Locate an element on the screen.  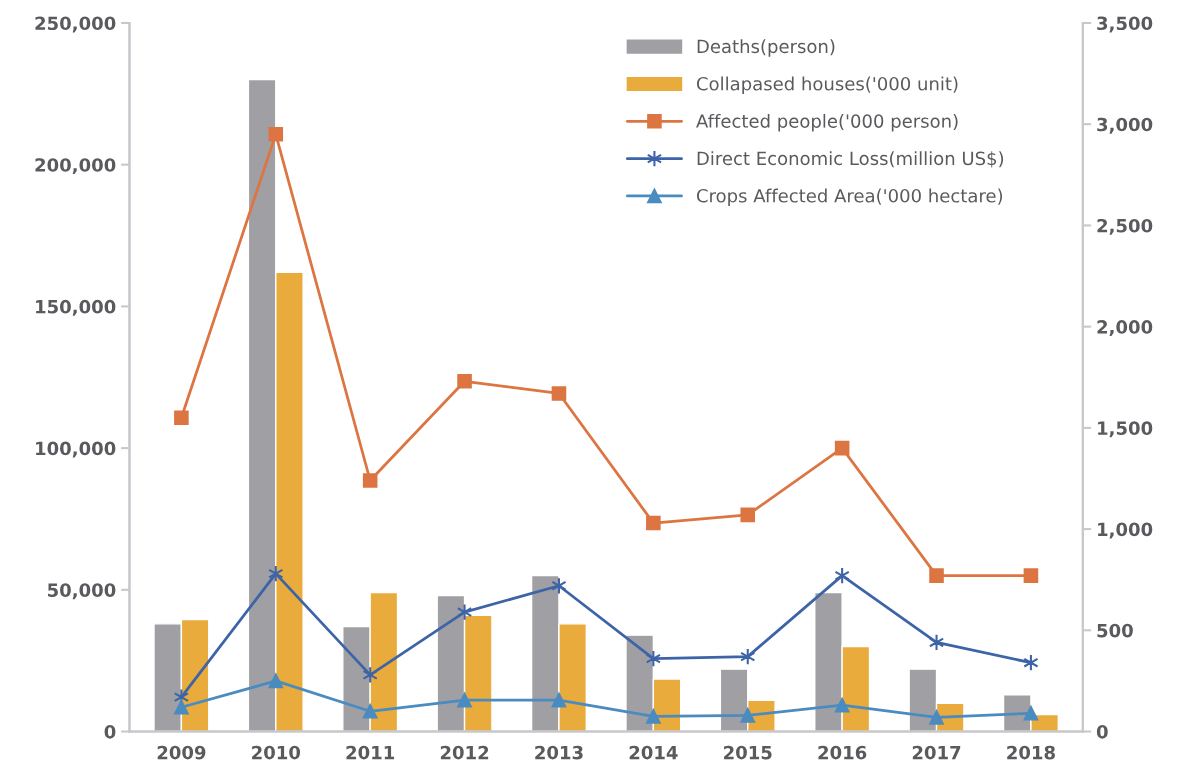
x-tick-label: 2014 is located at coordinates (653, 752).